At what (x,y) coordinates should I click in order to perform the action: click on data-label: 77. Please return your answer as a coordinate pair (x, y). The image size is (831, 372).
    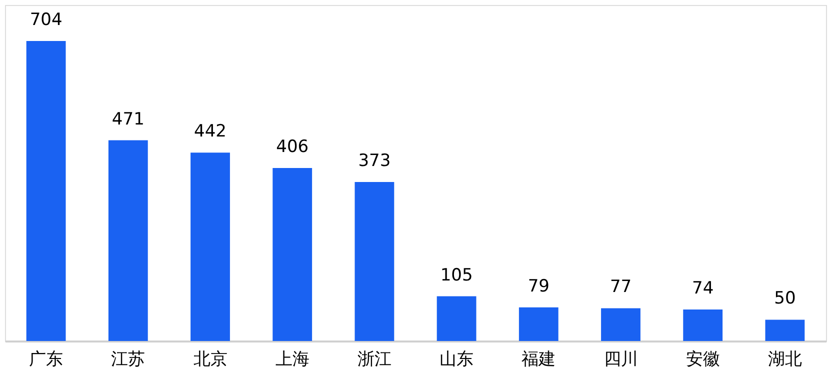
    Looking at the image, I should click on (621, 287).